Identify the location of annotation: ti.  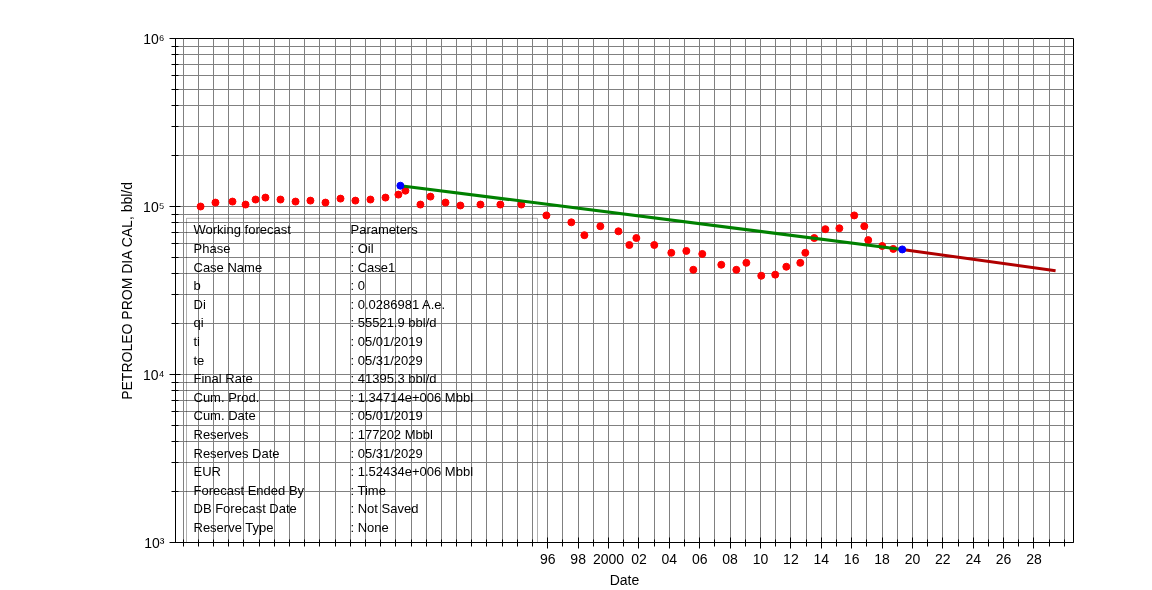
(197, 341).